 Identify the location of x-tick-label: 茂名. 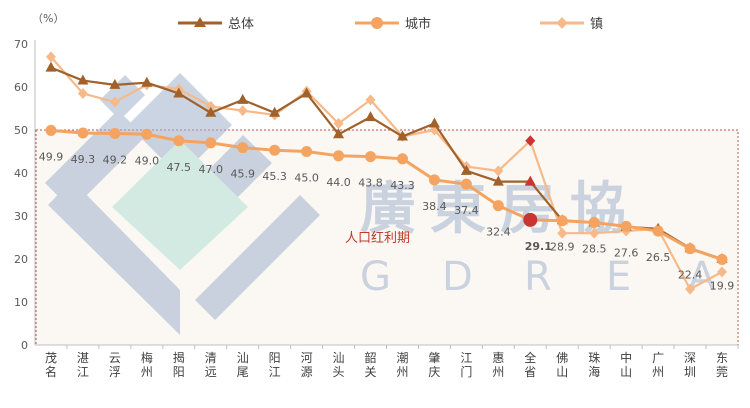
(51, 365).